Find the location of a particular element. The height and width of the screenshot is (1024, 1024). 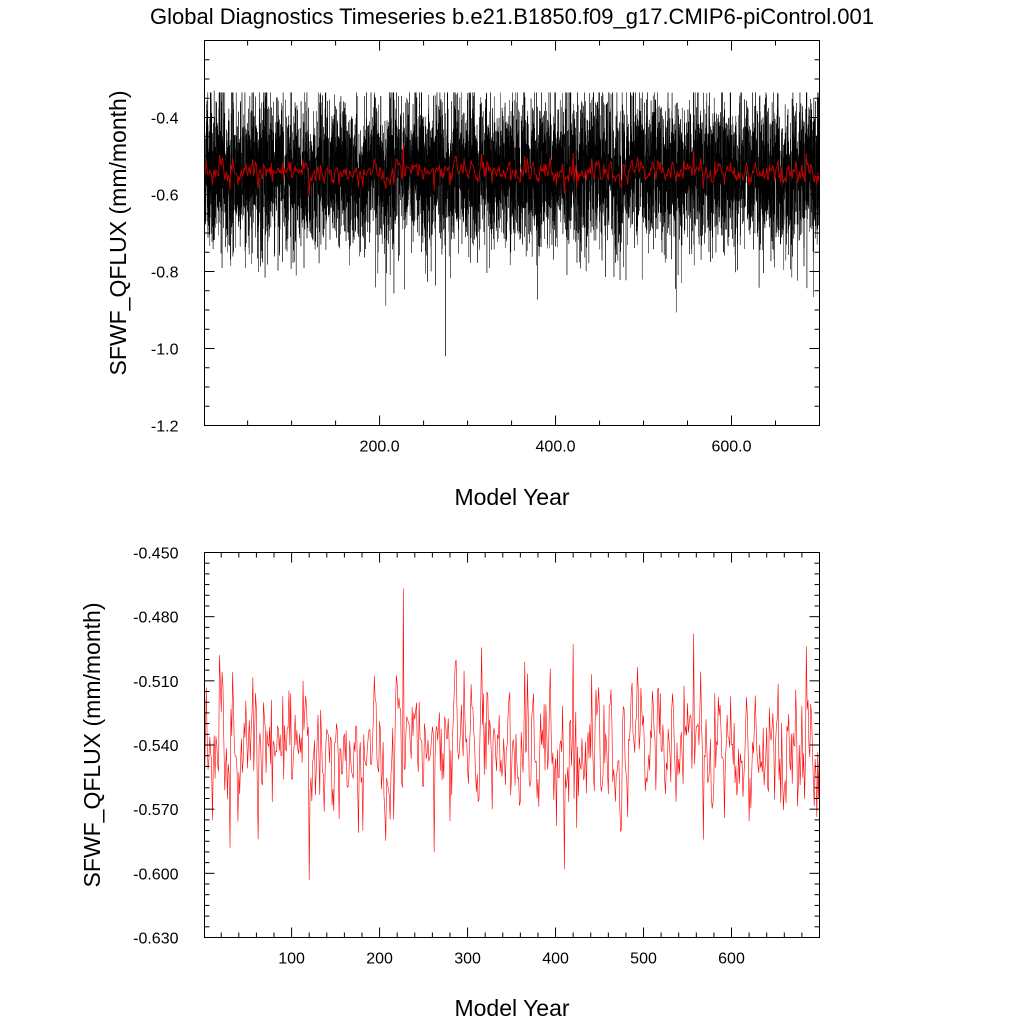

annual-mean-overlay is located at coordinates (512, 169).